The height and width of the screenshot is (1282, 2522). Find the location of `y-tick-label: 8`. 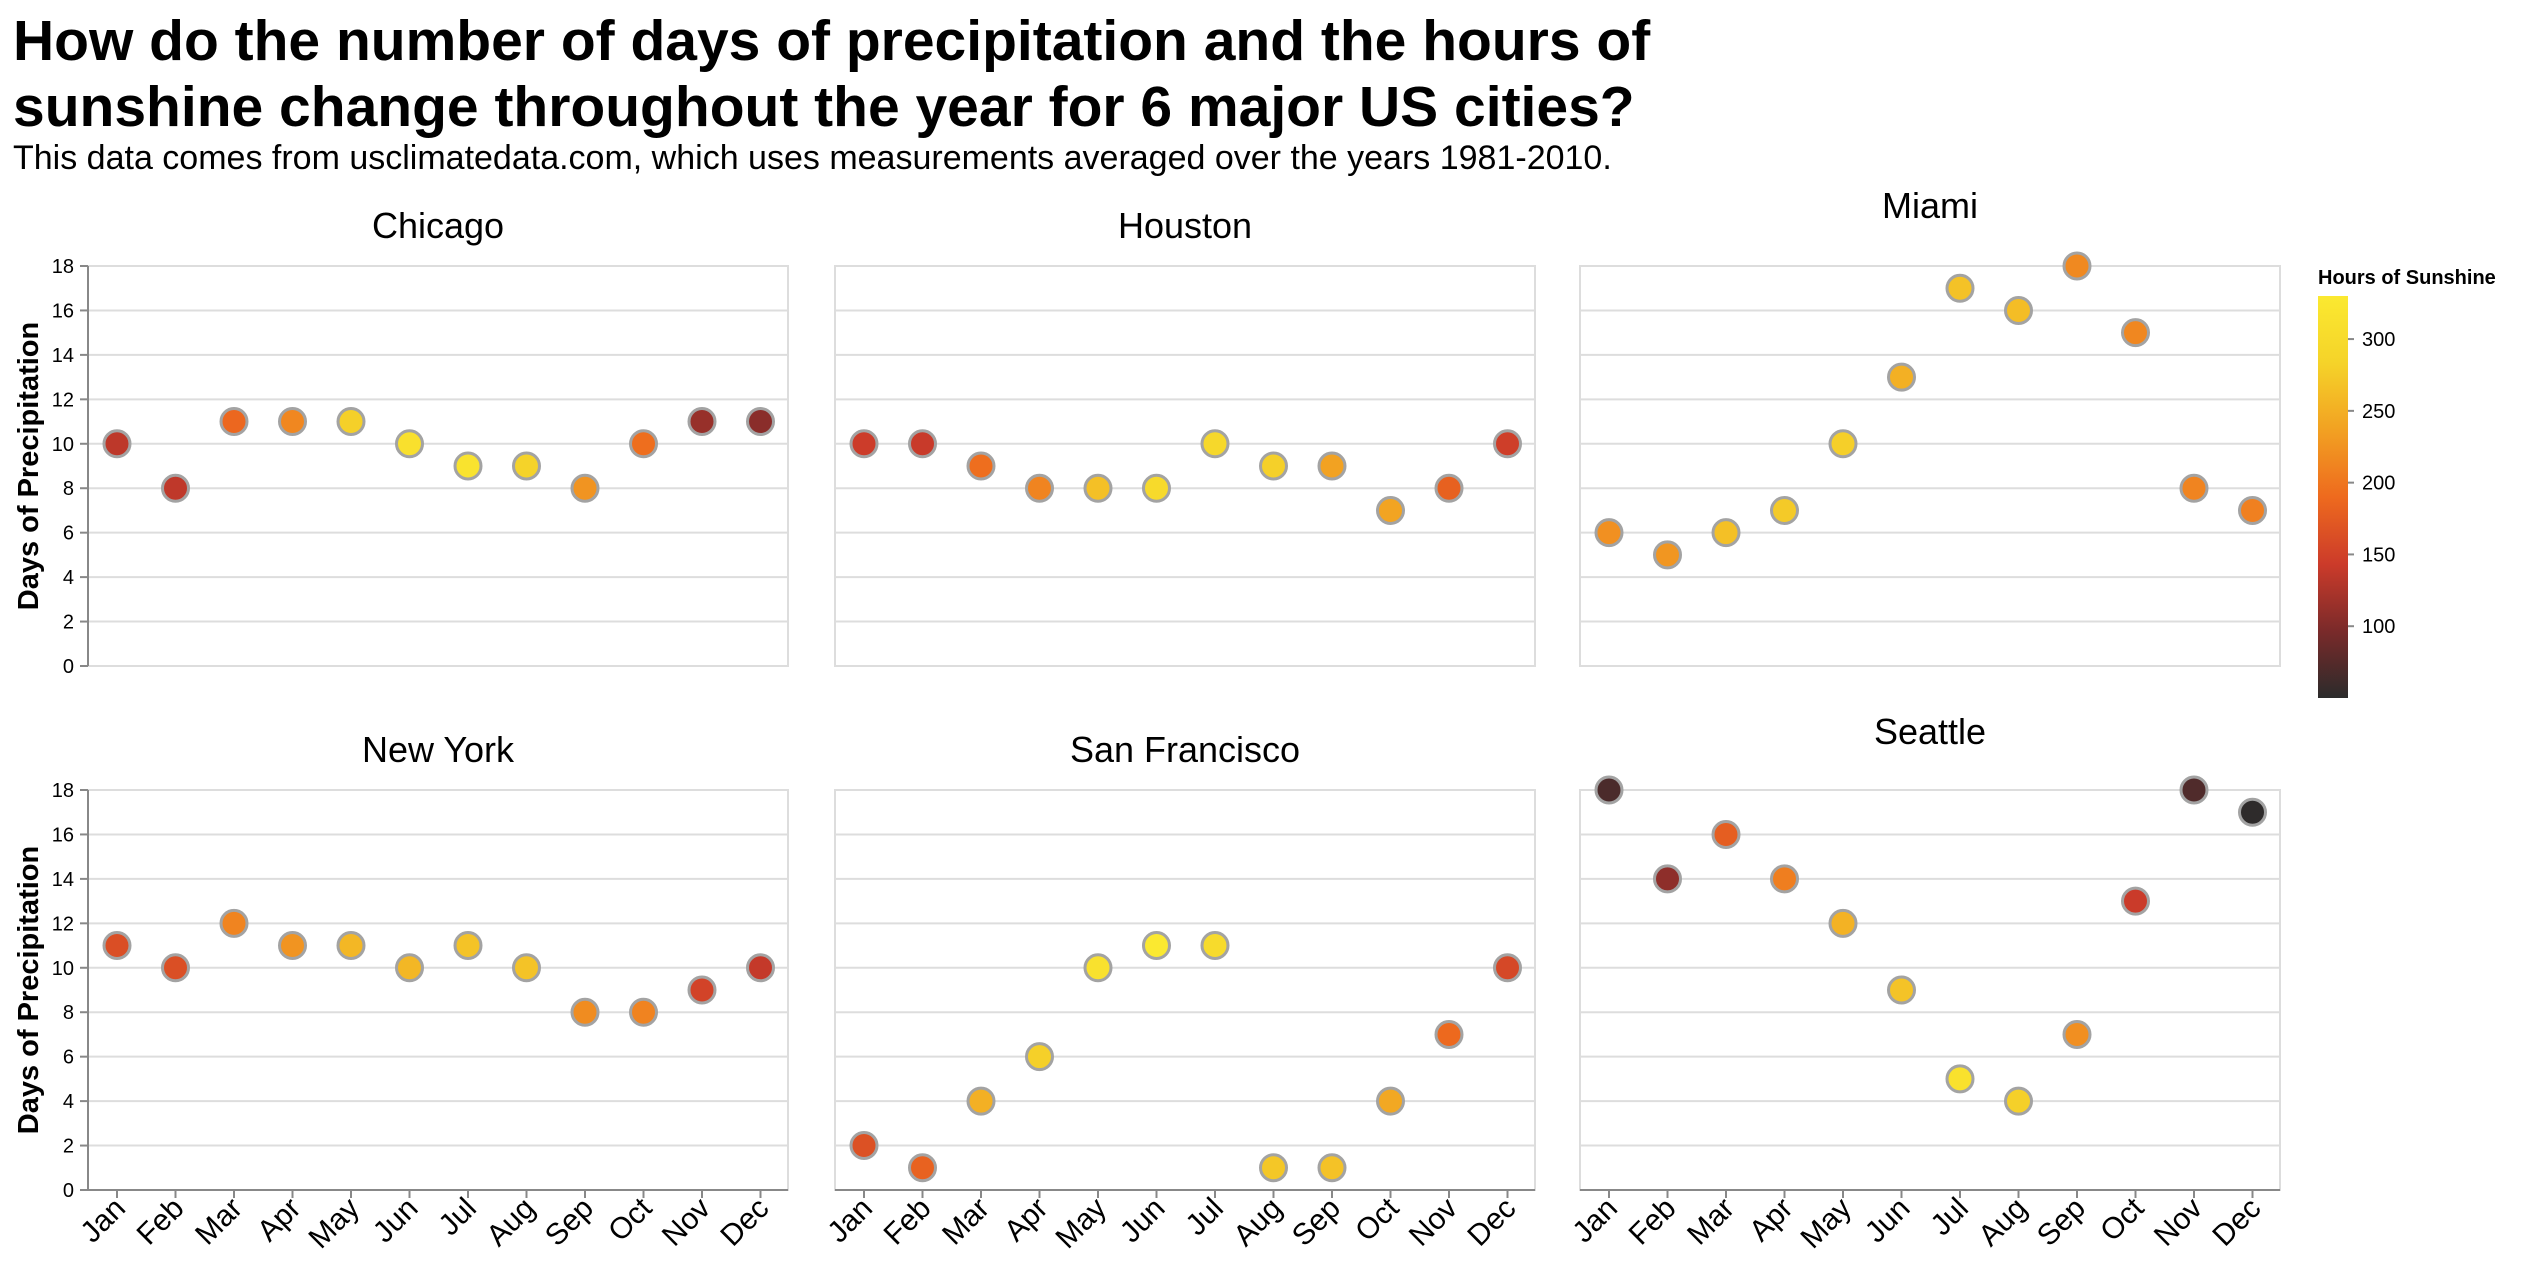

y-tick-label: 8 is located at coordinates (68, 489).